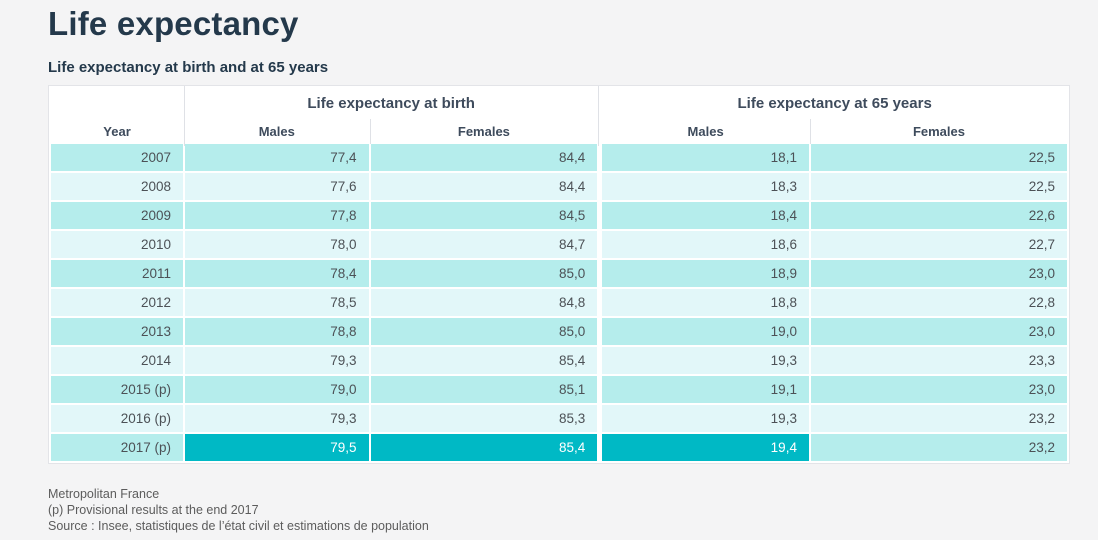 The image size is (1098, 540). I want to click on table-row: 2013 78,8 85,0 19,0 23,0, so click(559, 331).